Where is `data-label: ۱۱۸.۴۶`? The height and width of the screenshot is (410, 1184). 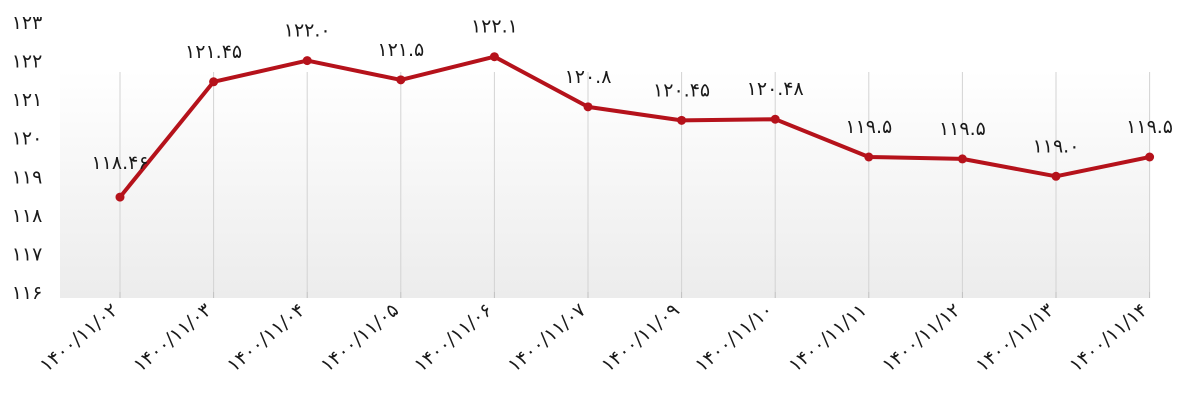 data-label: ۱۱۸.۴۶ is located at coordinates (119, 163).